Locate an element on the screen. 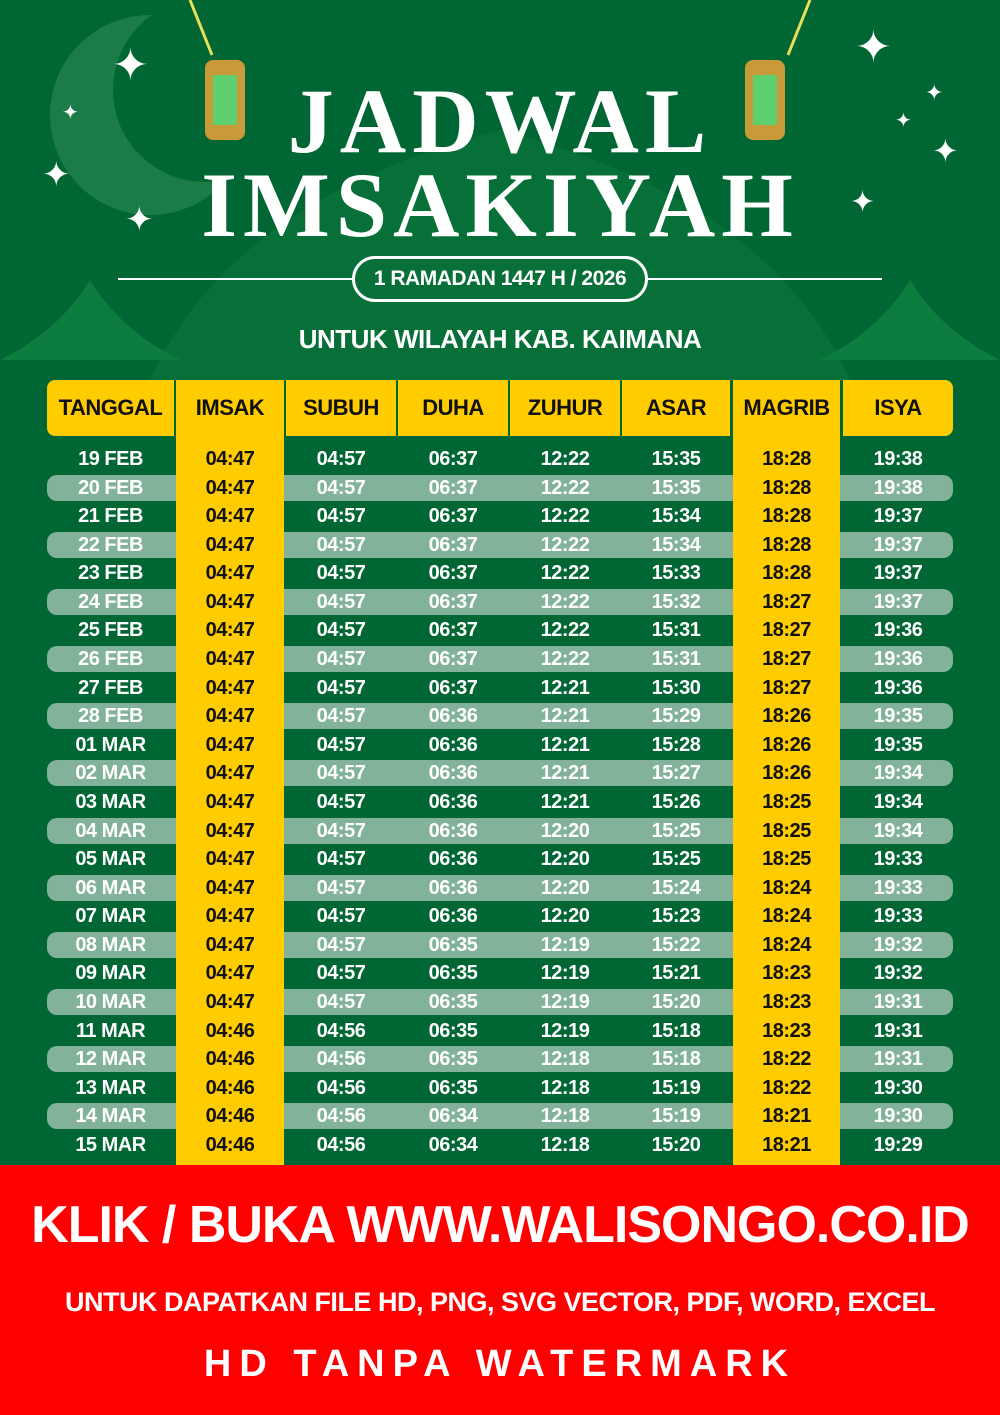 This screenshot has height=1415, width=1000. header-tanggal-text: TANGGAL is located at coordinates (110, 407).